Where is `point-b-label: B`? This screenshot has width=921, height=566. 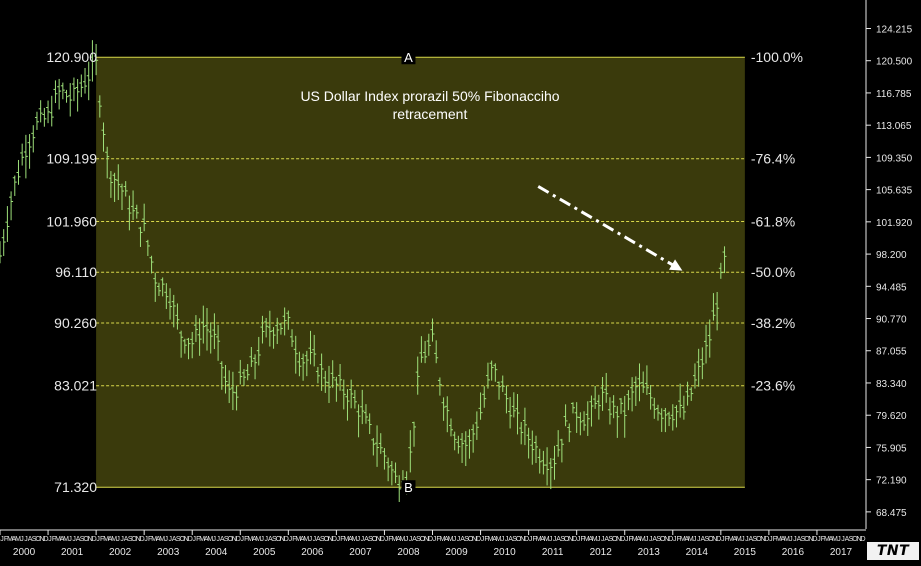 point-b-label: B is located at coordinates (408, 487).